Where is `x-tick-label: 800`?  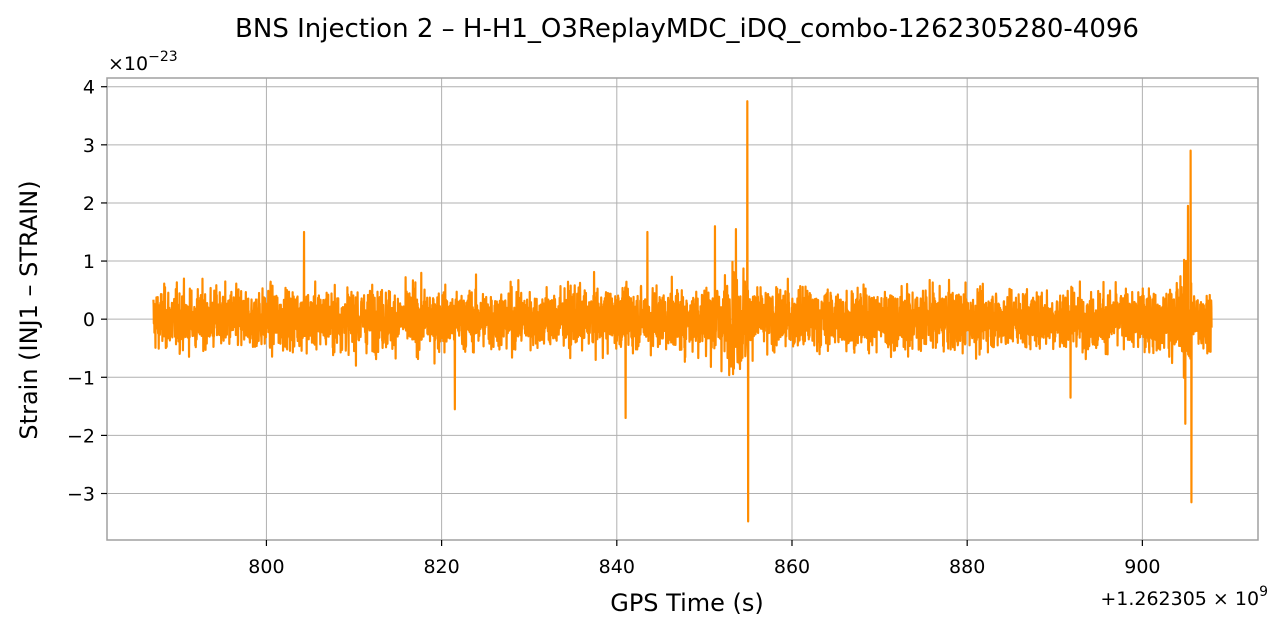 x-tick-label: 800 is located at coordinates (266, 567).